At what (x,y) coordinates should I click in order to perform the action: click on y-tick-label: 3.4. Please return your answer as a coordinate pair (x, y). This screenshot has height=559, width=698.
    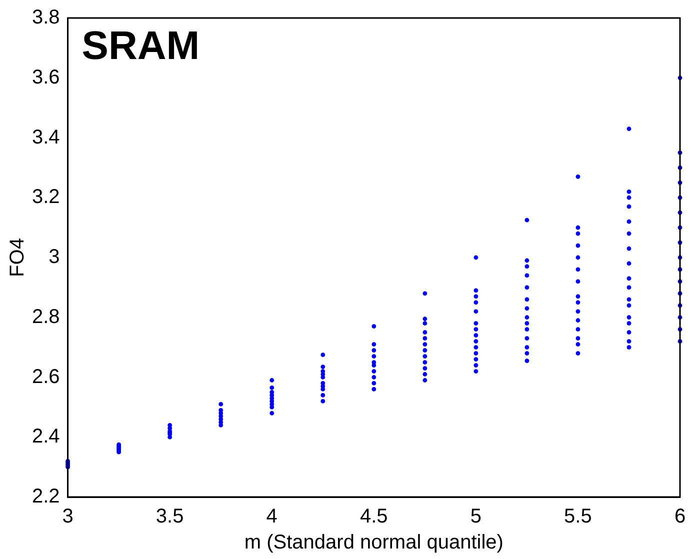
    Looking at the image, I should click on (46, 137).